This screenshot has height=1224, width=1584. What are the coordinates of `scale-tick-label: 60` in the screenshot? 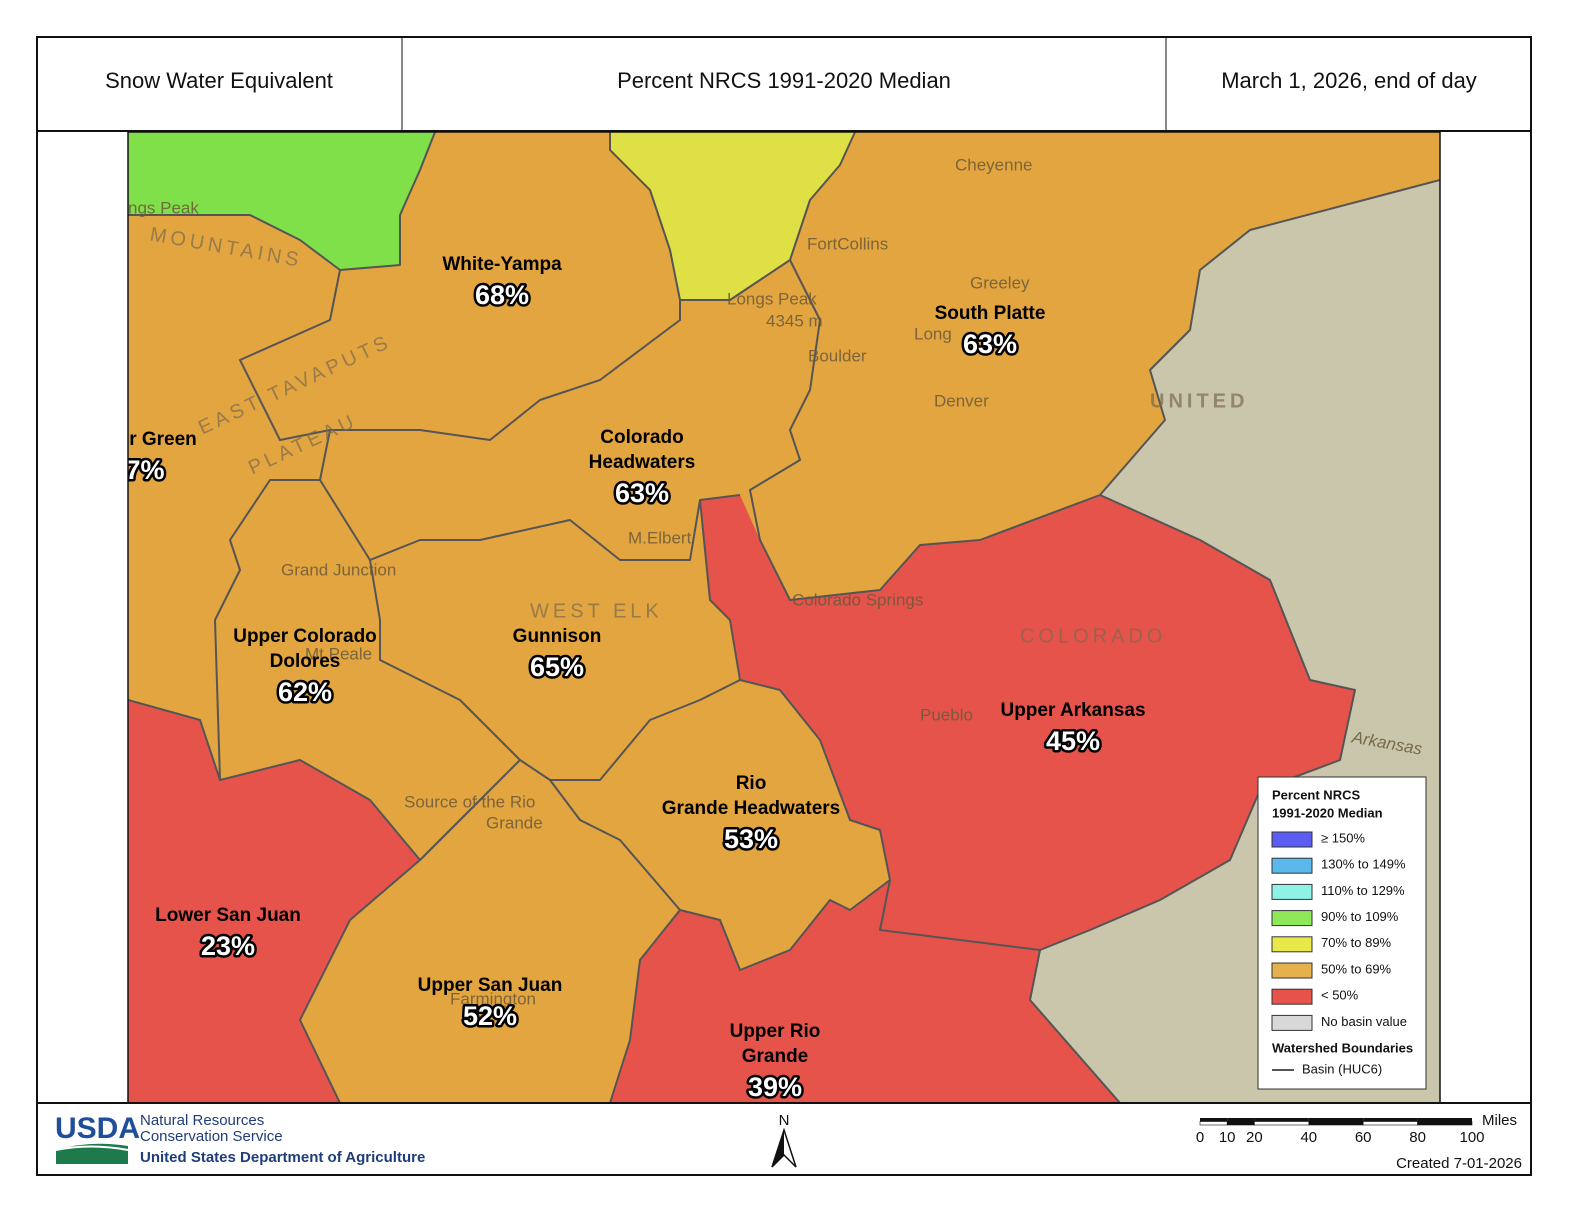 It's located at (1363, 1137).